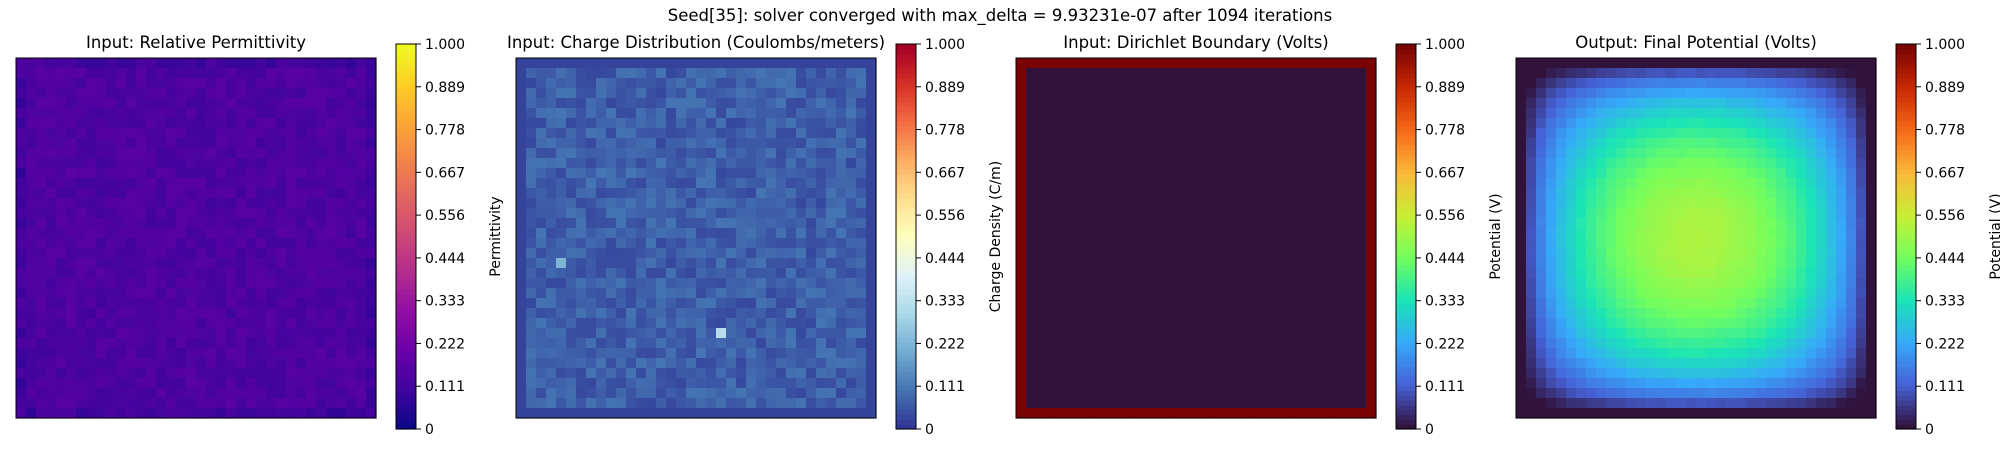 The height and width of the screenshot is (450, 2000). I want to click on colorbar-frame, so click(406, 236).